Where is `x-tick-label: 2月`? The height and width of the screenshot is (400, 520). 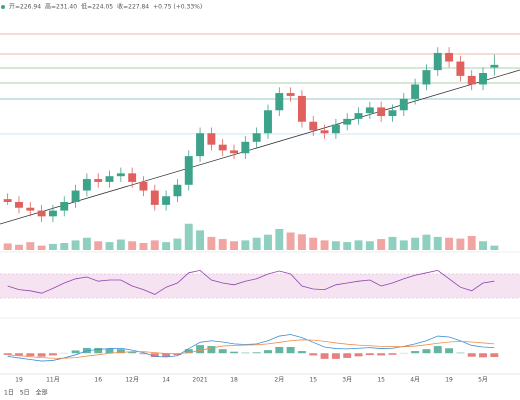
x-tick-label: 2月 is located at coordinates (279, 380).